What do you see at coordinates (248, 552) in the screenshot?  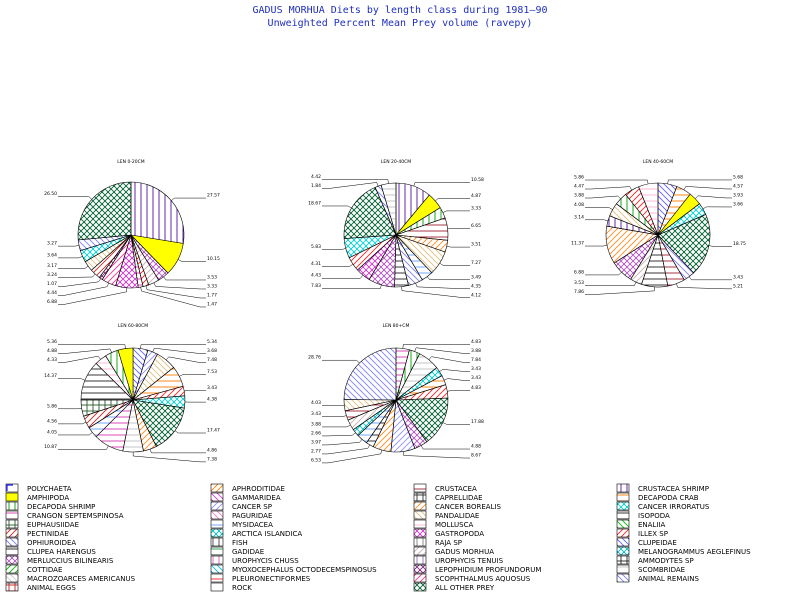 I see `legend-label: GADIDAE` at bounding box center [248, 552].